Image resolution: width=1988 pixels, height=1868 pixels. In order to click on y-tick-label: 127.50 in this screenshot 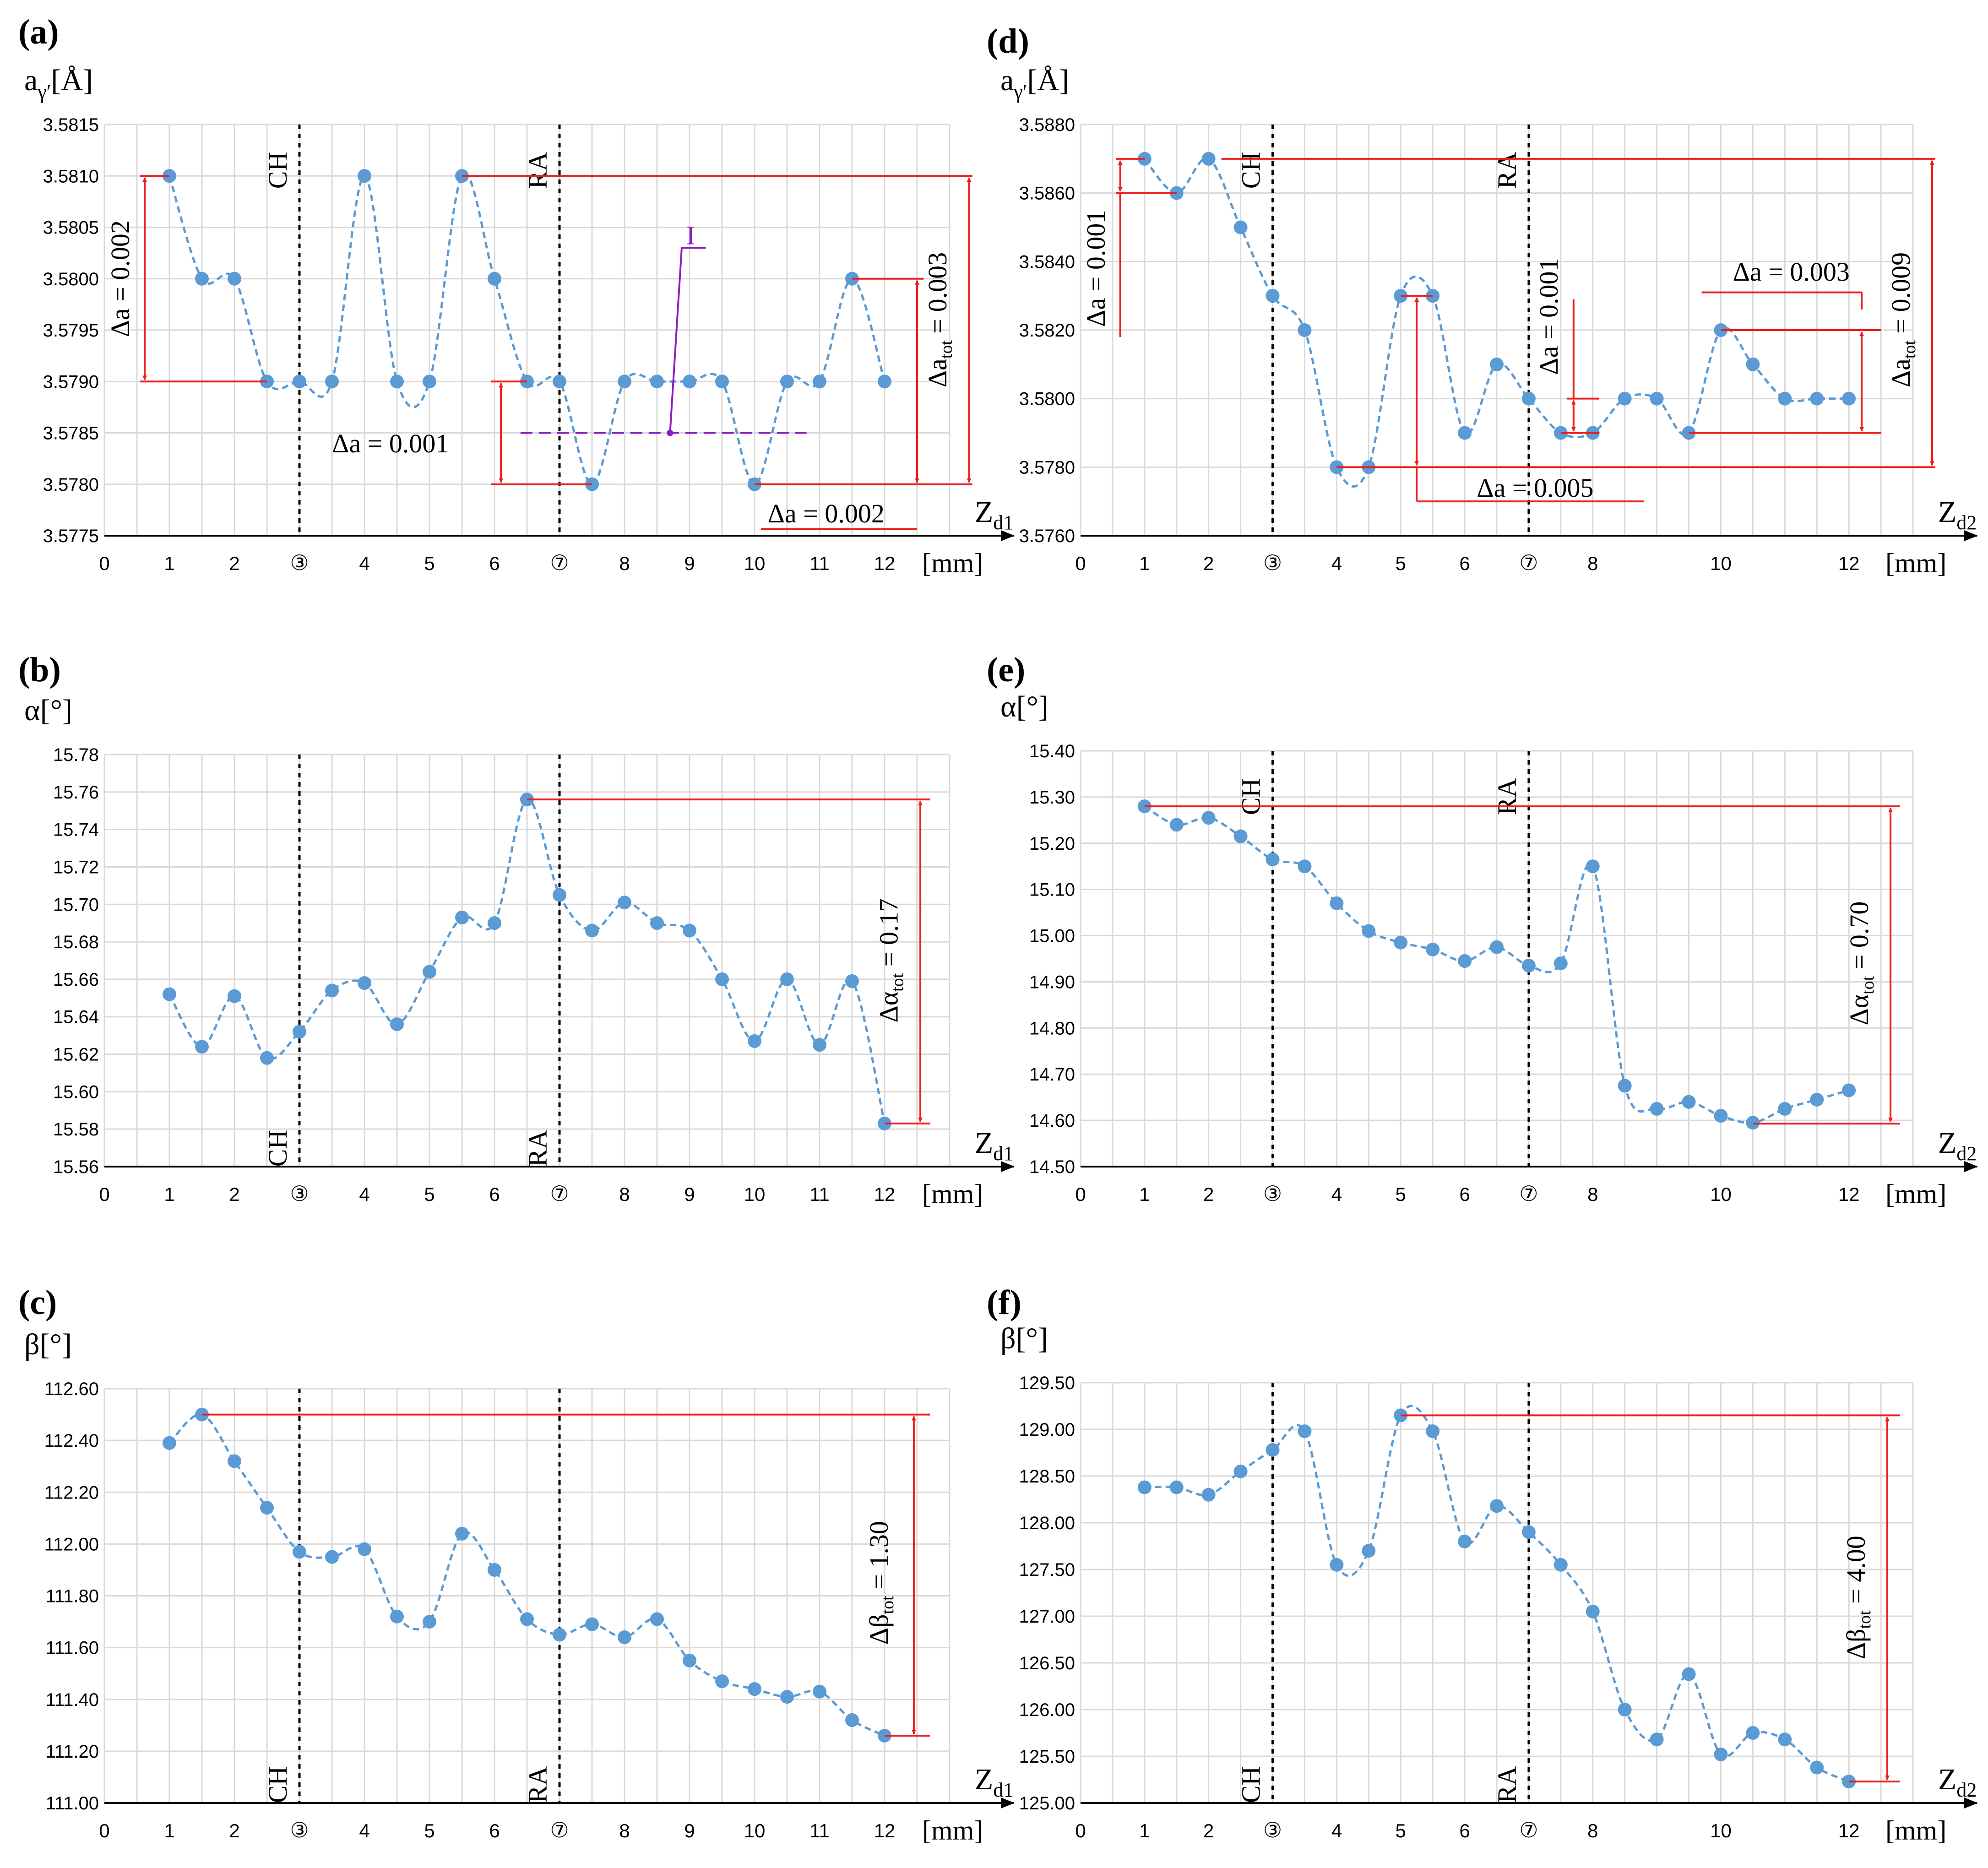, I will do `click(1047, 1570)`.